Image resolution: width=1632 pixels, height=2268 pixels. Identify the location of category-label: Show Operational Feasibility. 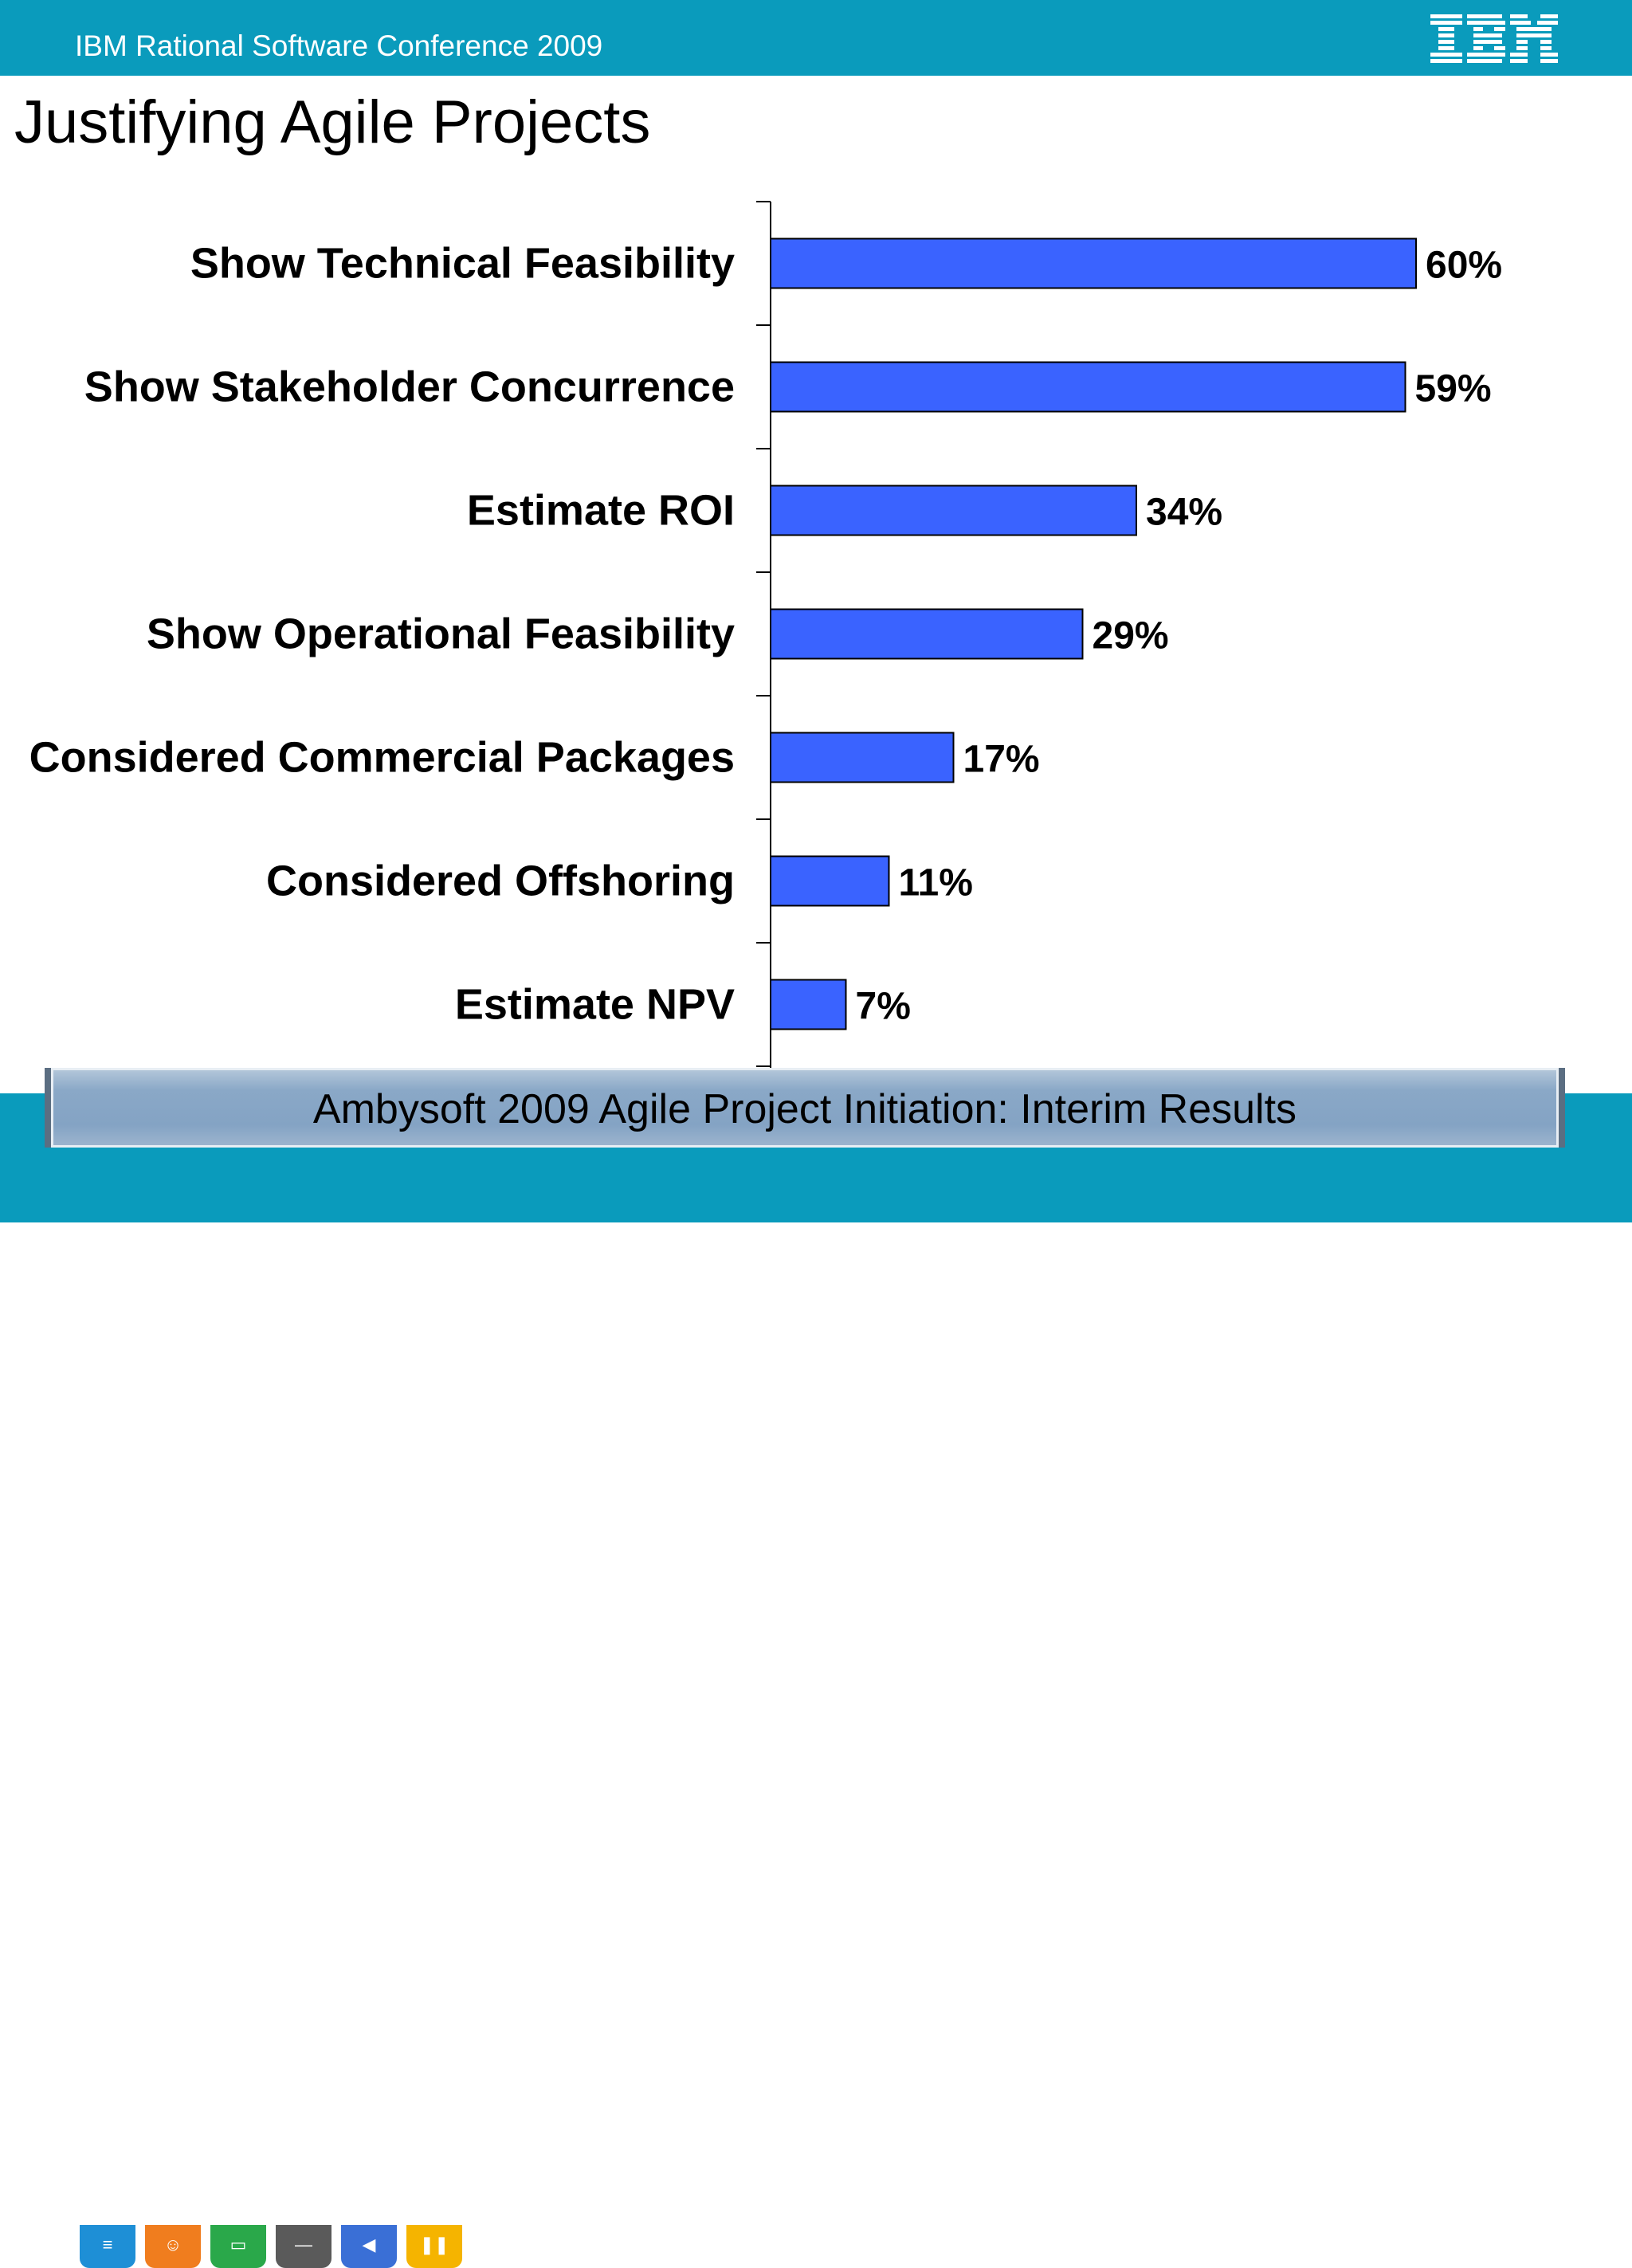
(441, 634).